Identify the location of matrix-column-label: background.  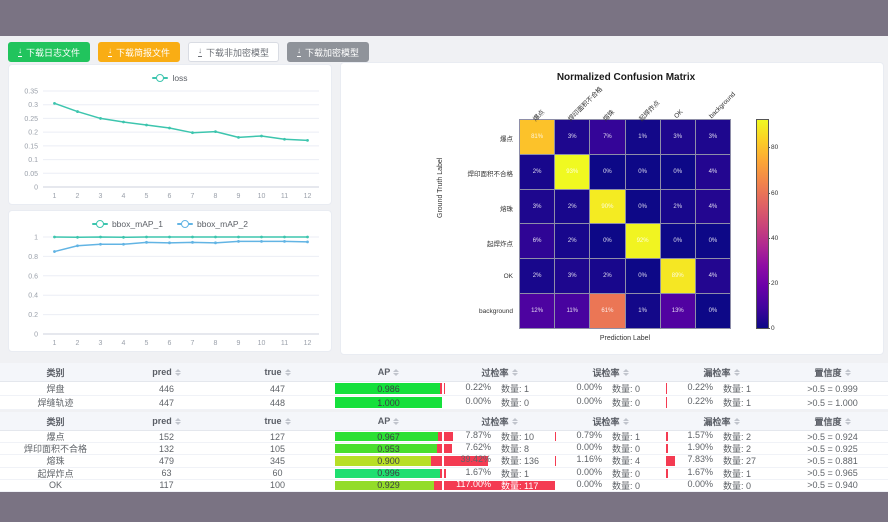
(723, 105).